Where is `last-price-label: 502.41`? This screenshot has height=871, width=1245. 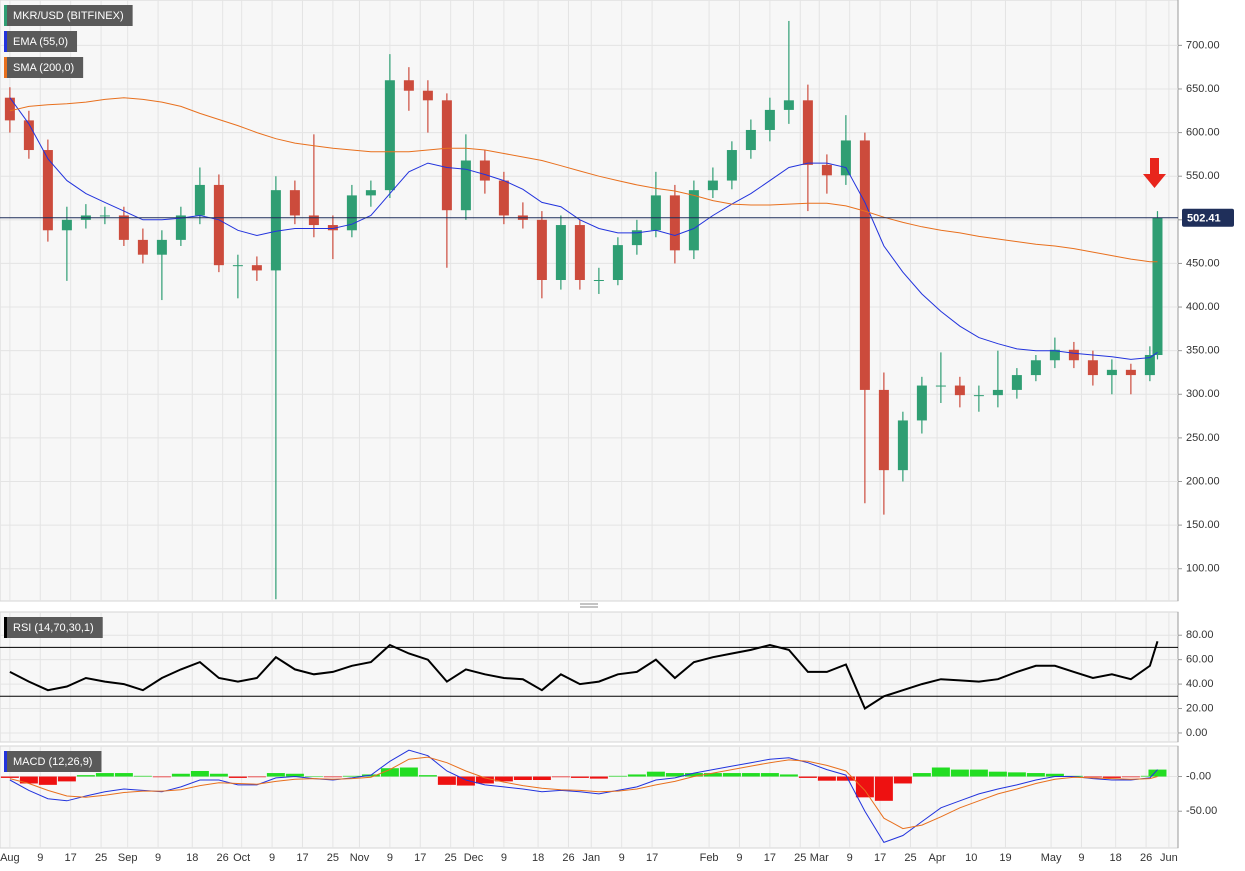 last-price-label: 502.41 is located at coordinates (1204, 219).